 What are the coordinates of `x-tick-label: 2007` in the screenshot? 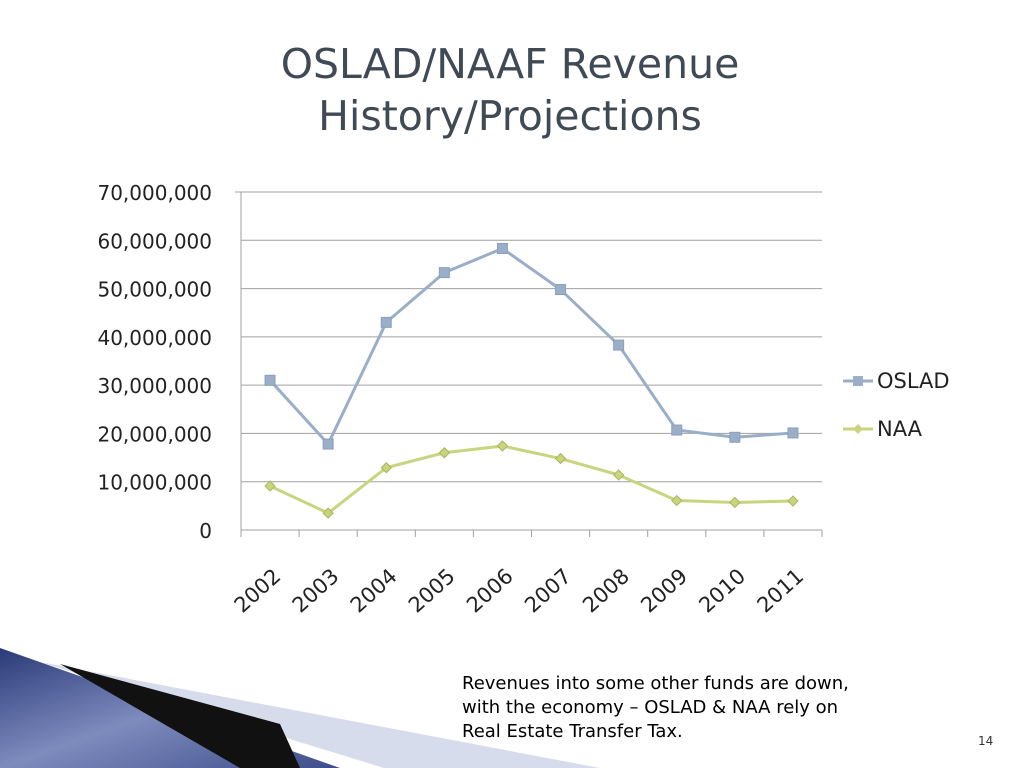 It's located at (548, 591).